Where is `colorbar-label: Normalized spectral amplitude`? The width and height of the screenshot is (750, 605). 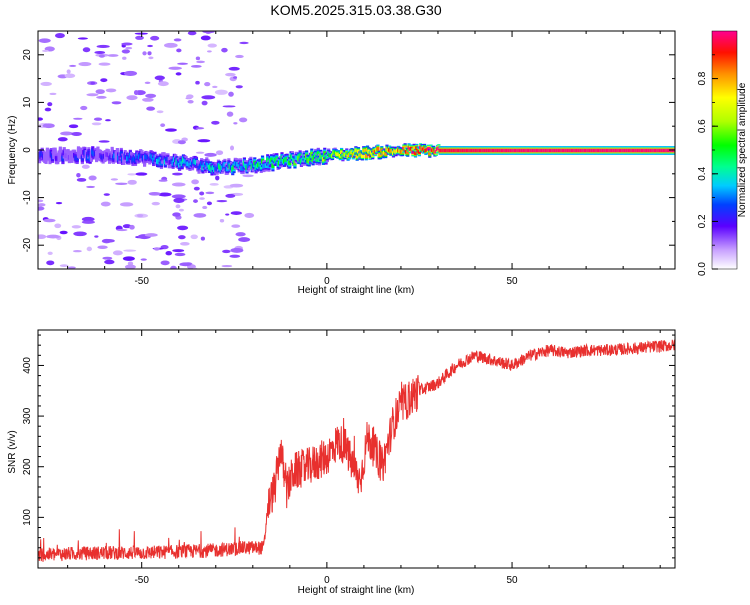
colorbar-label: Normalized spectral amplitude is located at coordinates (742, 149).